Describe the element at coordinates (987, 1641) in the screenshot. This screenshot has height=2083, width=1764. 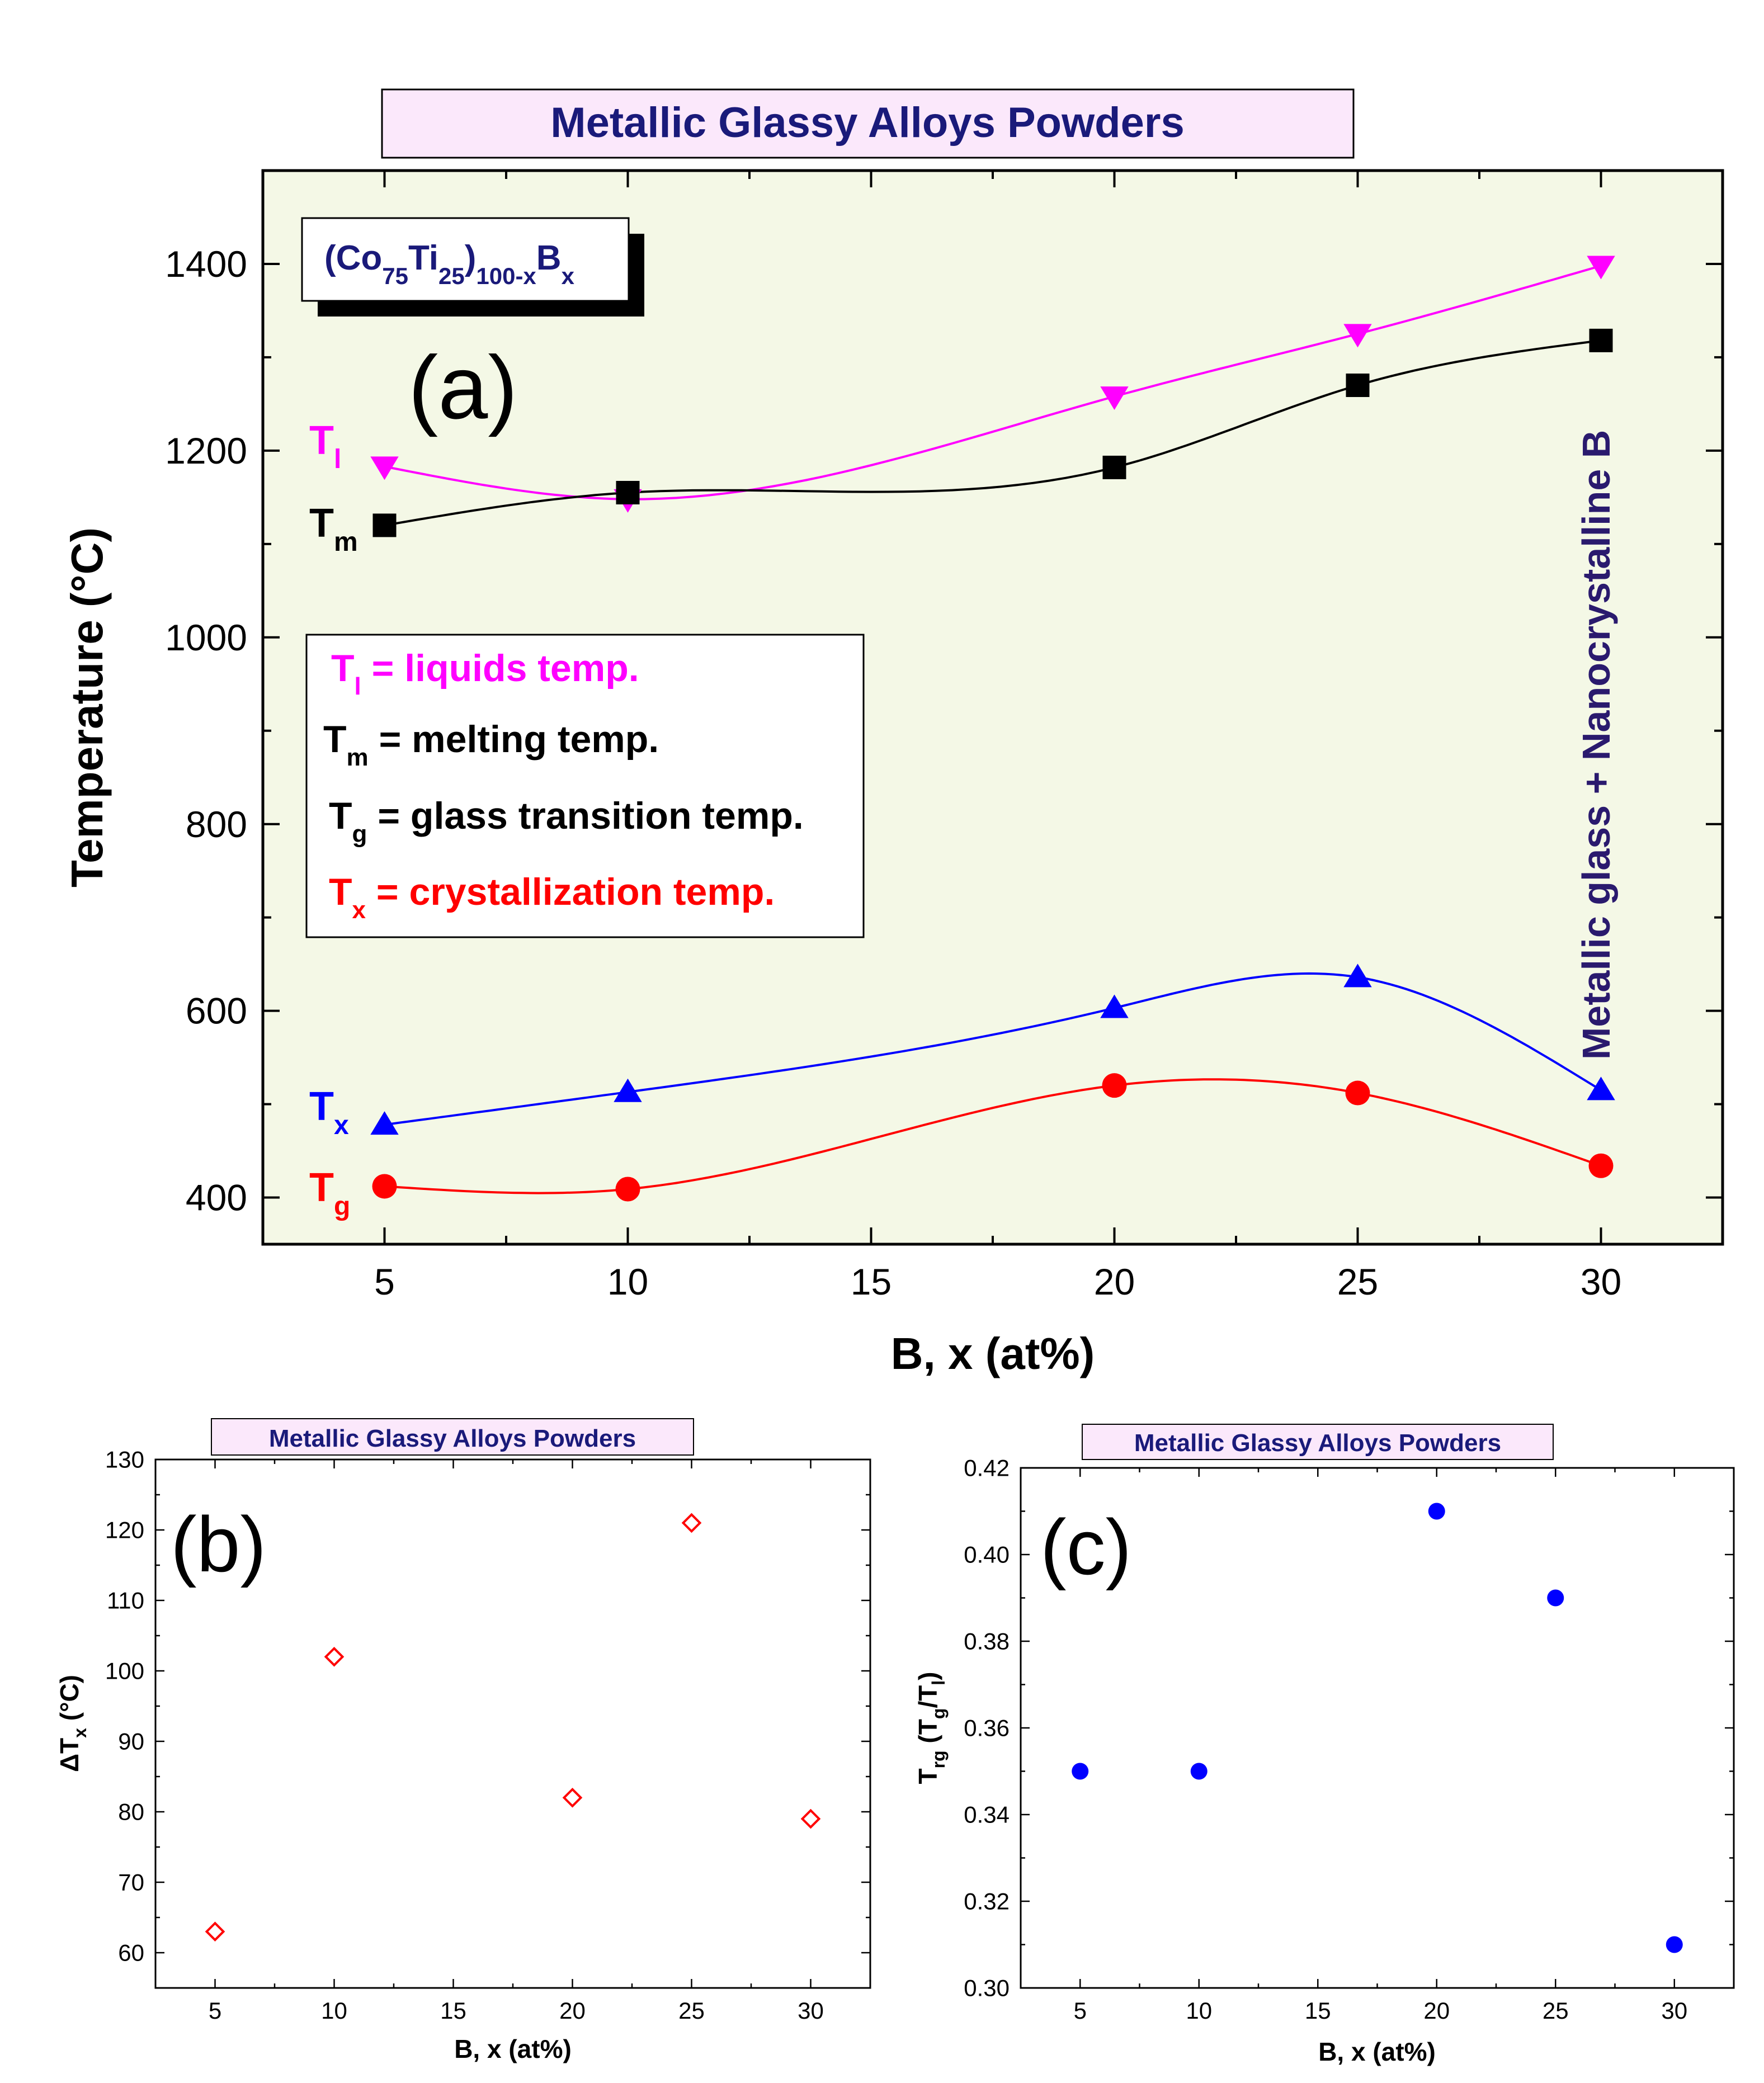
I see `y-tick-label: 0.38` at that location.